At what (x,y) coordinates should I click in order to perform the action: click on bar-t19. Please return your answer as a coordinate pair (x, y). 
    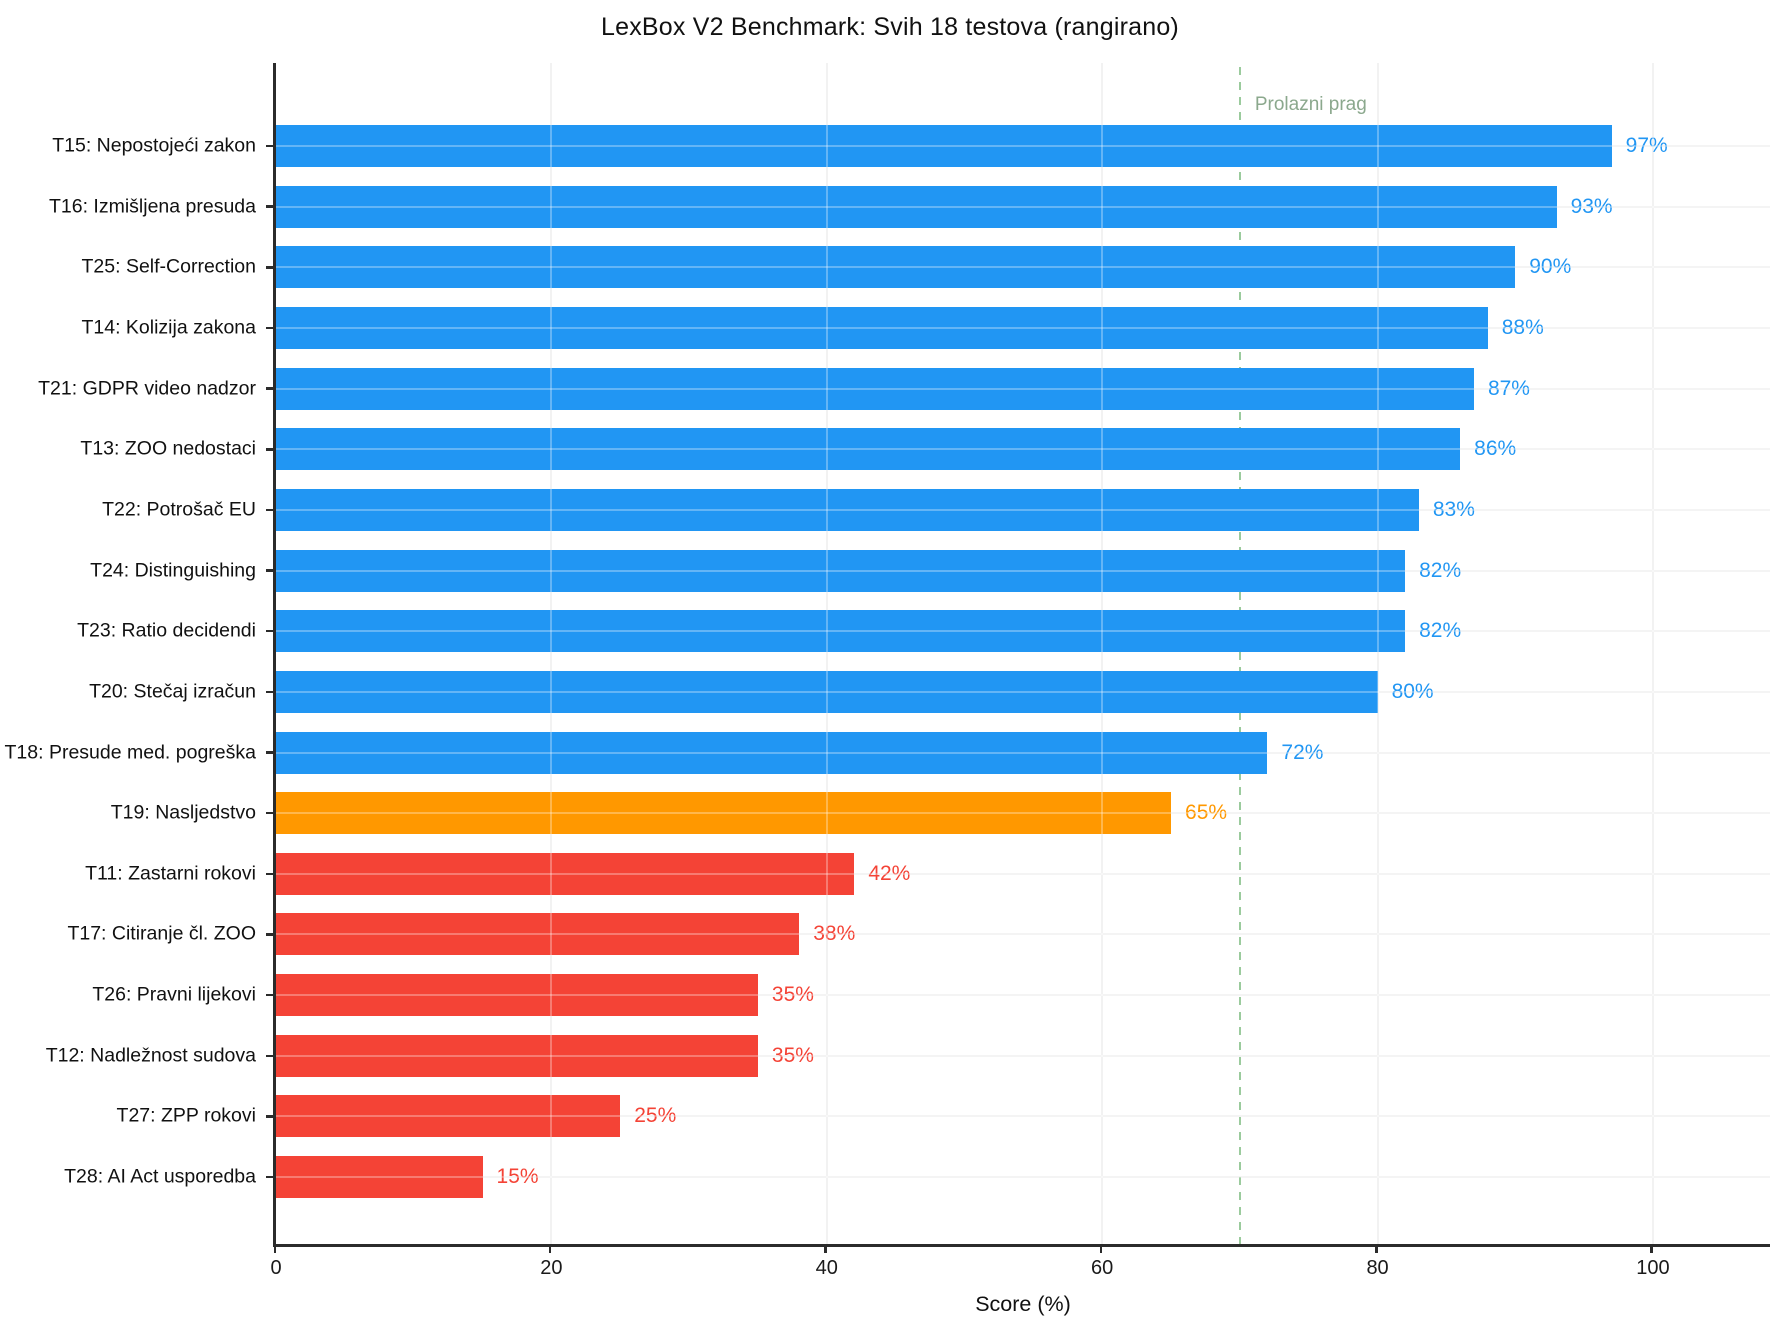
    Looking at the image, I should click on (724, 813).